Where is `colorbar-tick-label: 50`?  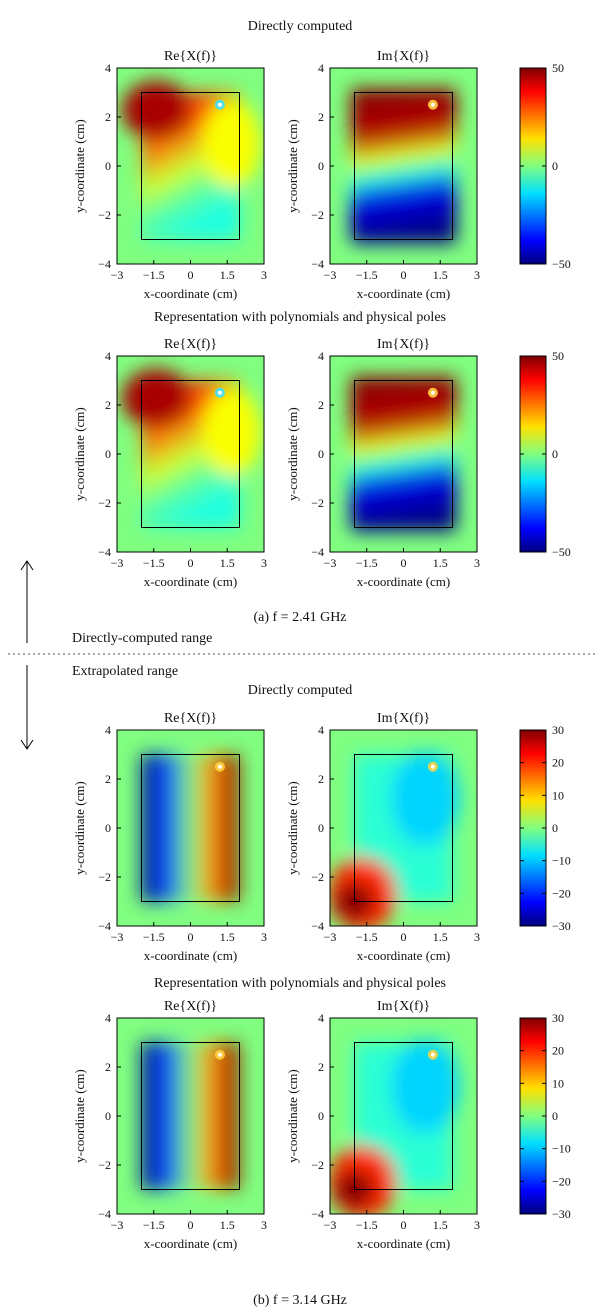
colorbar-tick-label: 50 is located at coordinates (558, 356).